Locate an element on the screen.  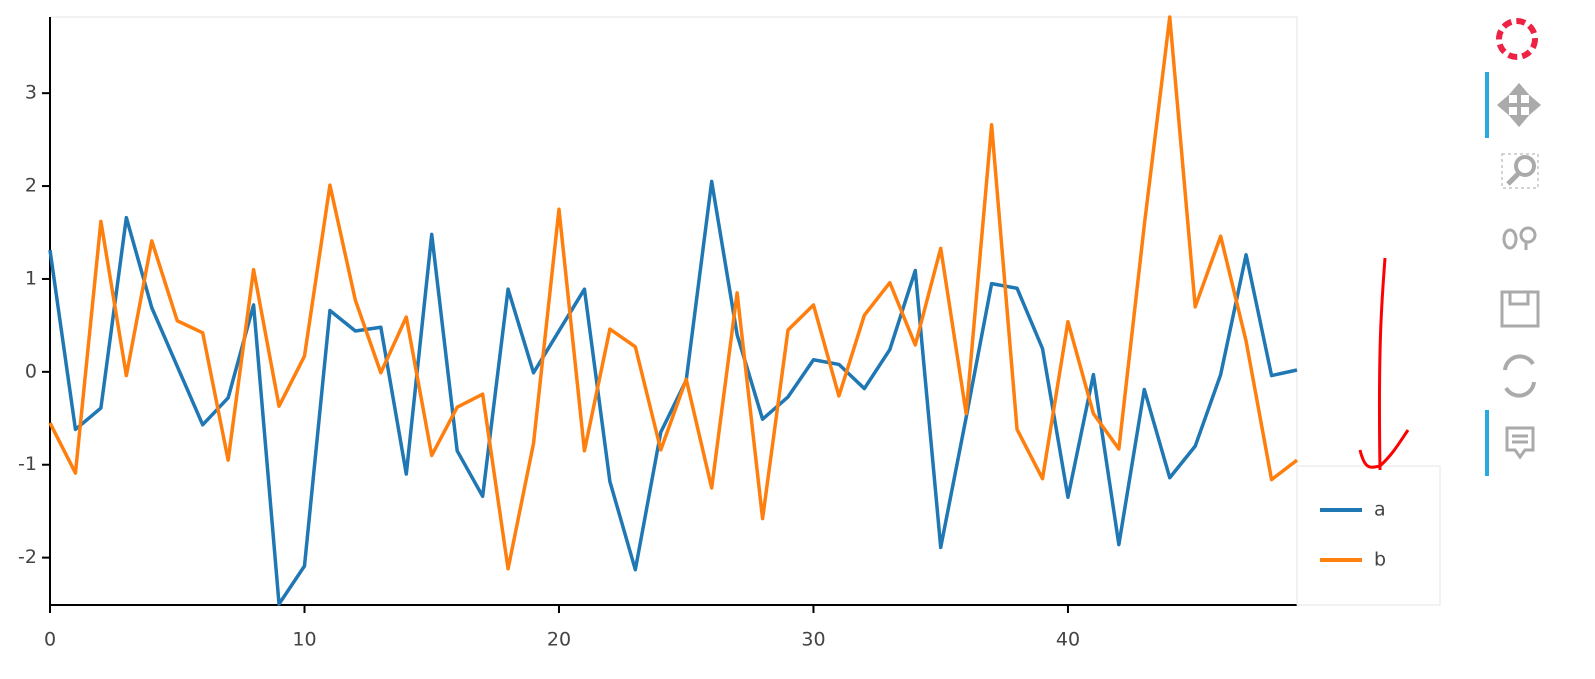
legend-label: b is located at coordinates (1380, 560).